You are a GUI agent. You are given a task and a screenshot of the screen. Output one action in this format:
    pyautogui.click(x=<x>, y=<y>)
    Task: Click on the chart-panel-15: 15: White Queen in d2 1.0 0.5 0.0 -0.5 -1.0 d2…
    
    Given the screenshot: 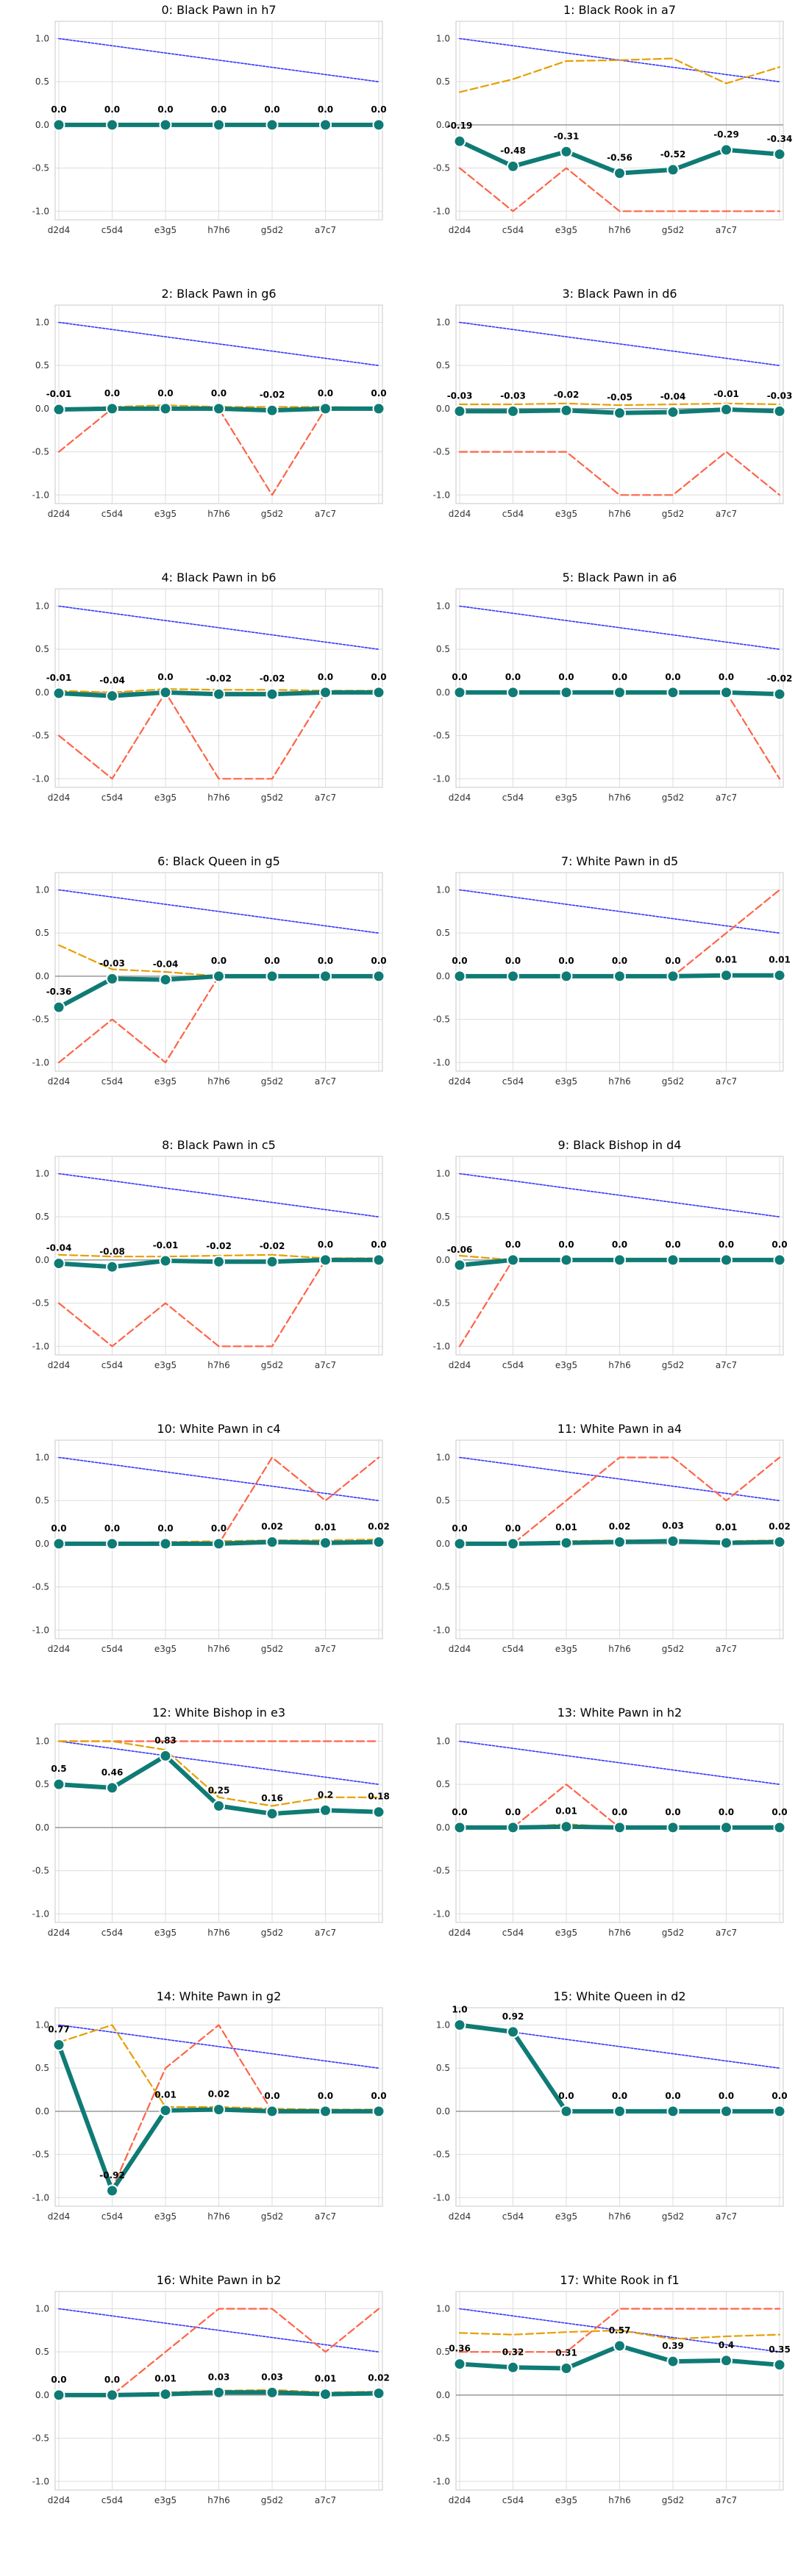 What is the action you would take?
    pyautogui.click(x=610, y=2105)
    